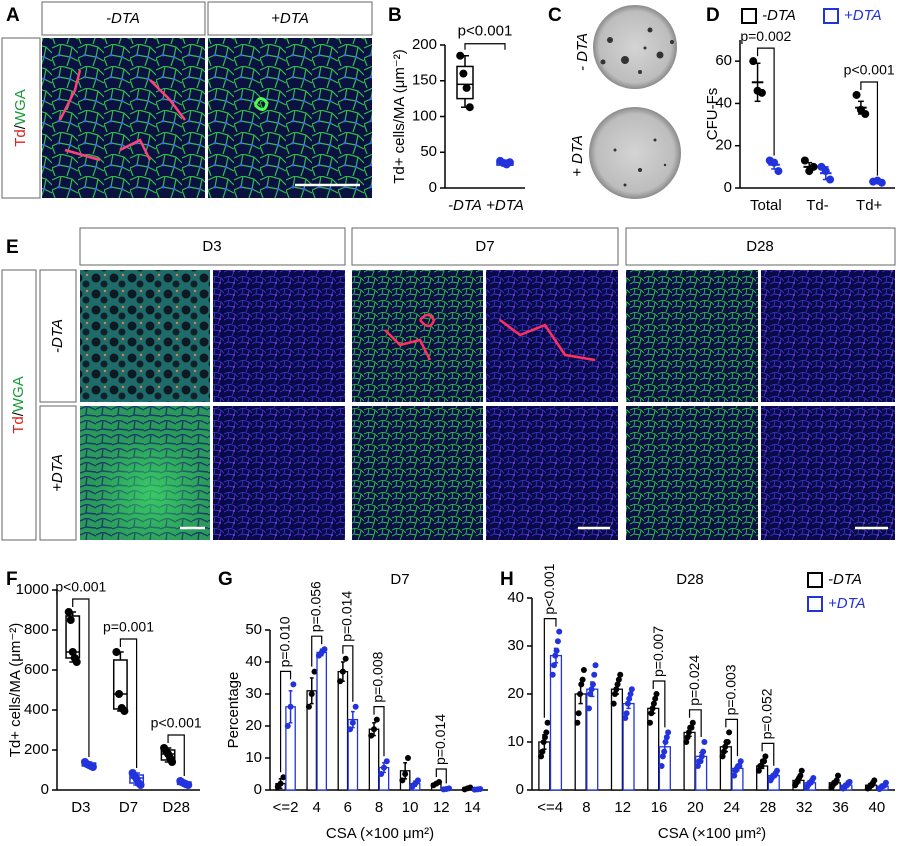 This screenshot has width=900, height=846. Describe the element at coordinates (869, 205) in the screenshot. I see `x-tick-label: Td+` at that location.